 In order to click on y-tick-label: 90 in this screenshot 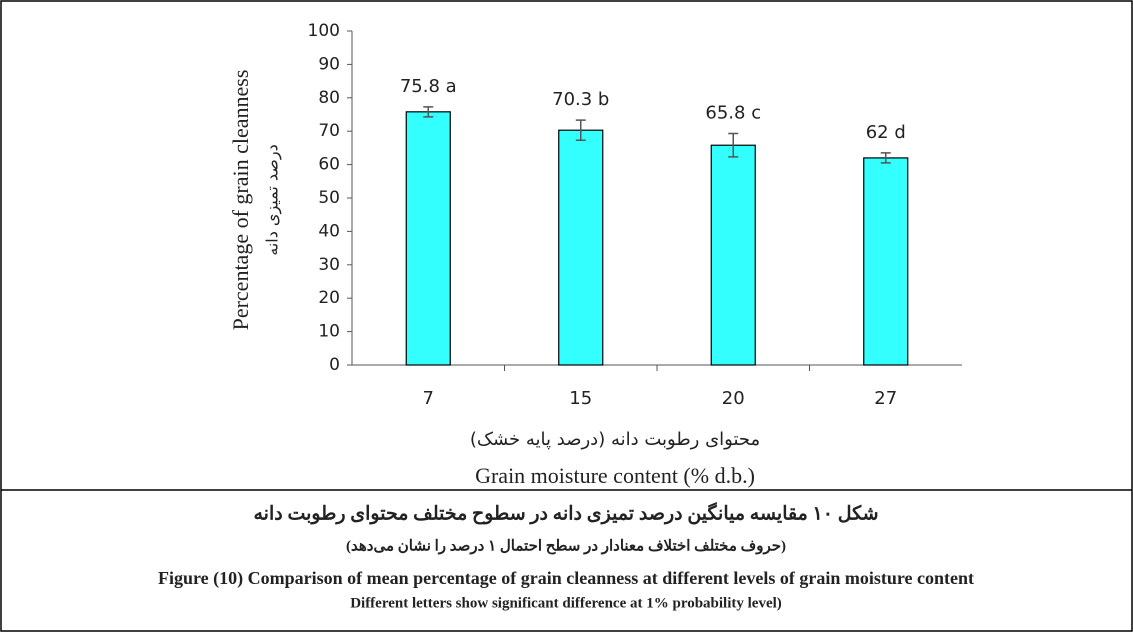, I will do `click(329, 64)`.